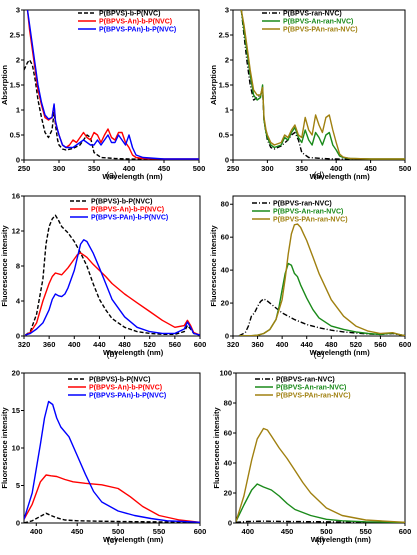 The width and height of the screenshot is (417, 555). Describe the element at coordinates (225, 373) in the screenshot. I see `y-tick-label: 100` at that location.